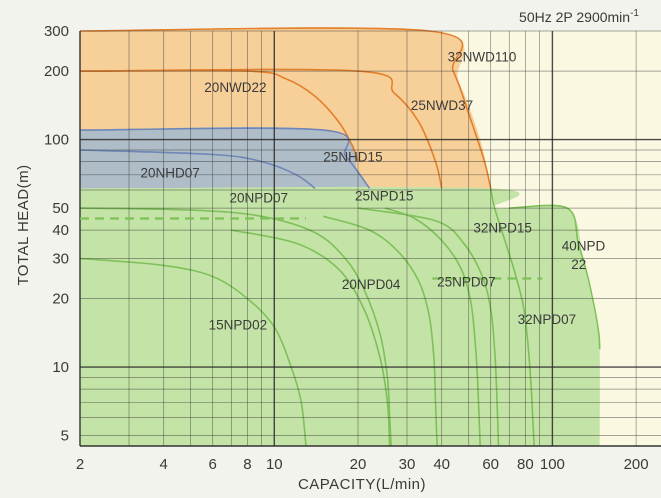 The width and height of the screenshot is (661, 498). Describe the element at coordinates (502, 228) in the screenshot. I see `label-32npd15: 32NPD15` at that location.